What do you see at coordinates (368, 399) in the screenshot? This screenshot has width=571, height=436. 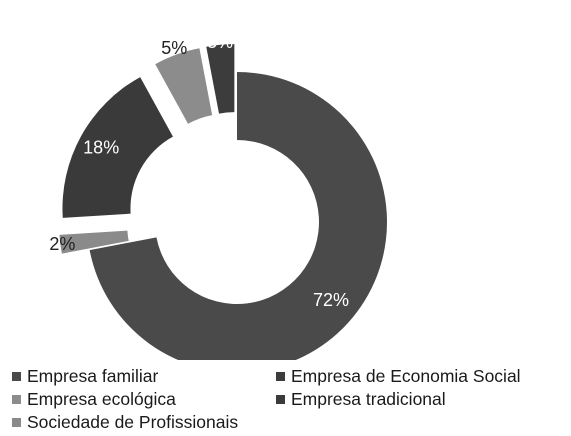 I see `legend-label: Empresa tradicional` at bounding box center [368, 399].